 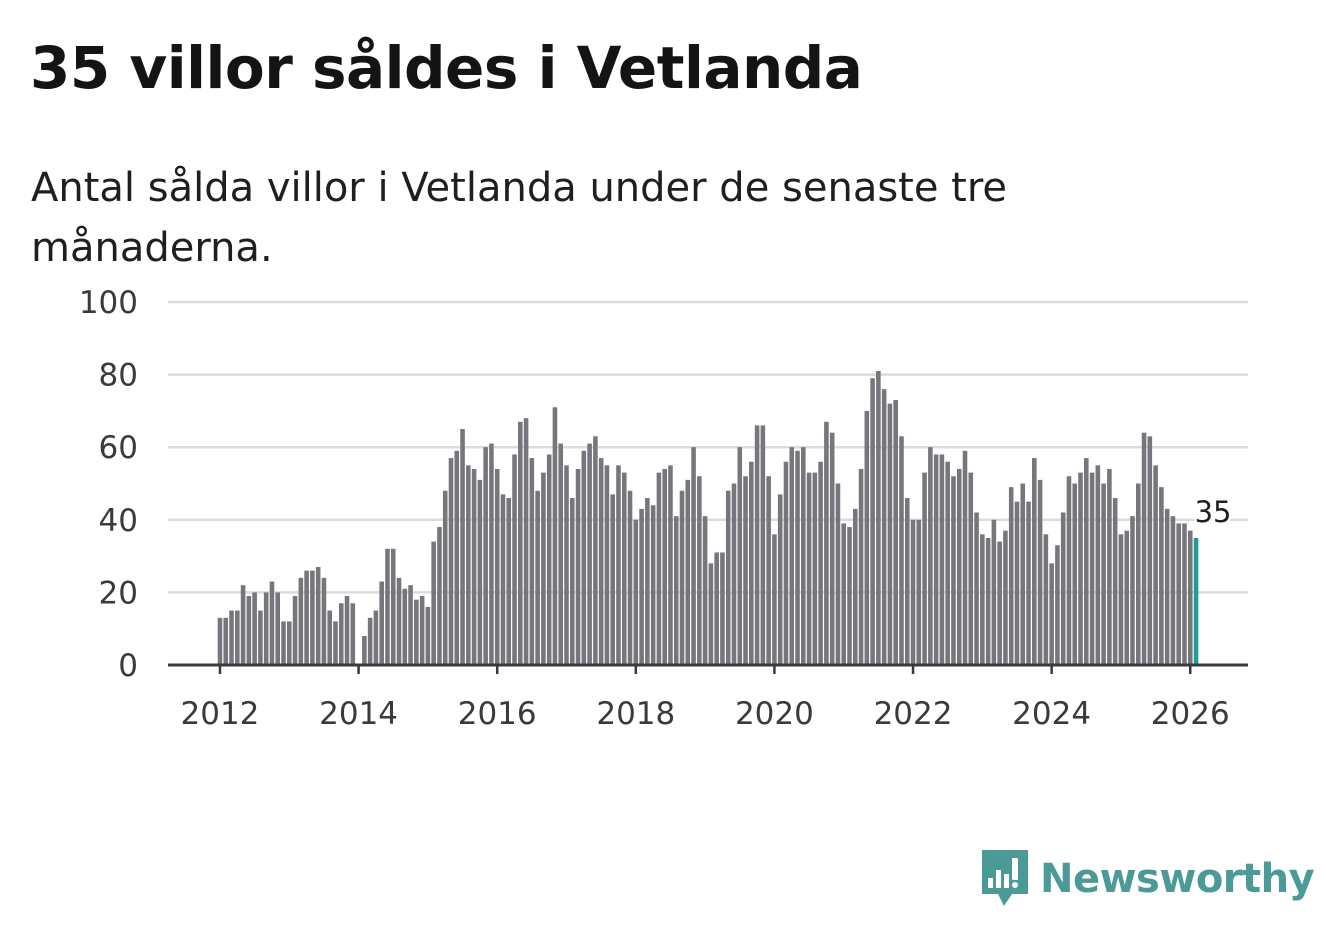 I want to click on data-labels: 35, so click(x=1213, y=511).